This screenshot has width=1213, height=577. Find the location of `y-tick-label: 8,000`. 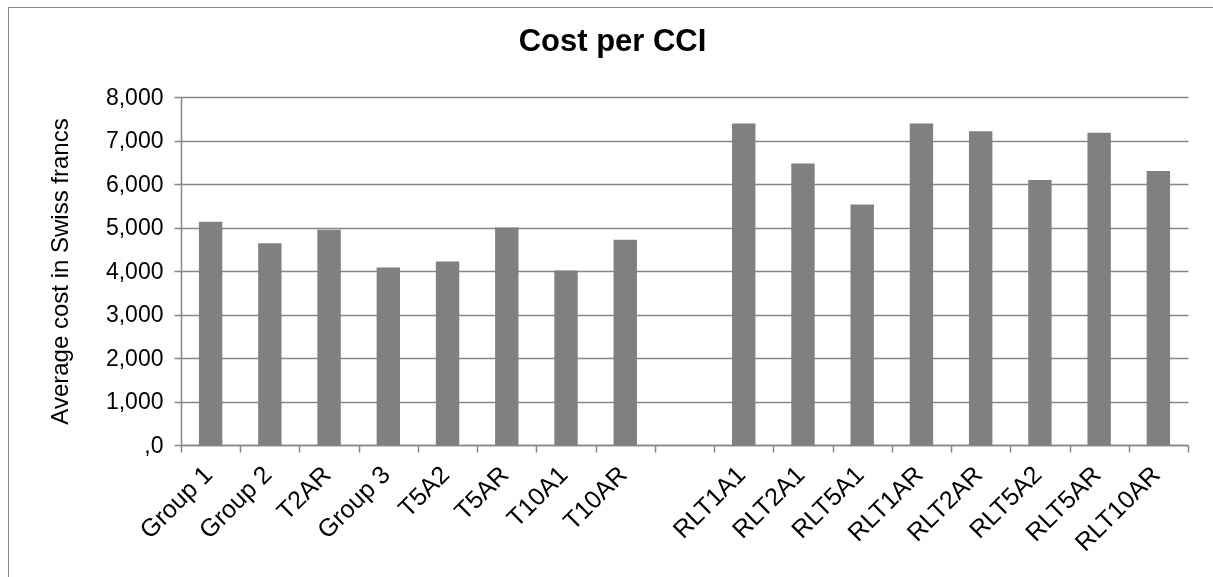

y-tick-label: 8,000 is located at coordinates (134, 96).